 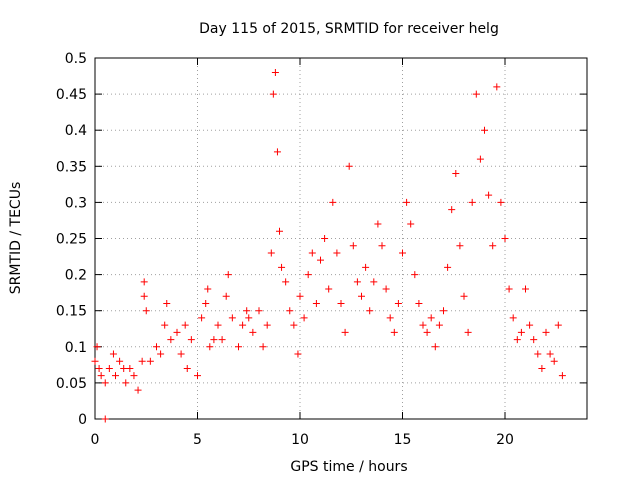 I want to click on y-tick-label: 0.1, so click(x=76, y=348).